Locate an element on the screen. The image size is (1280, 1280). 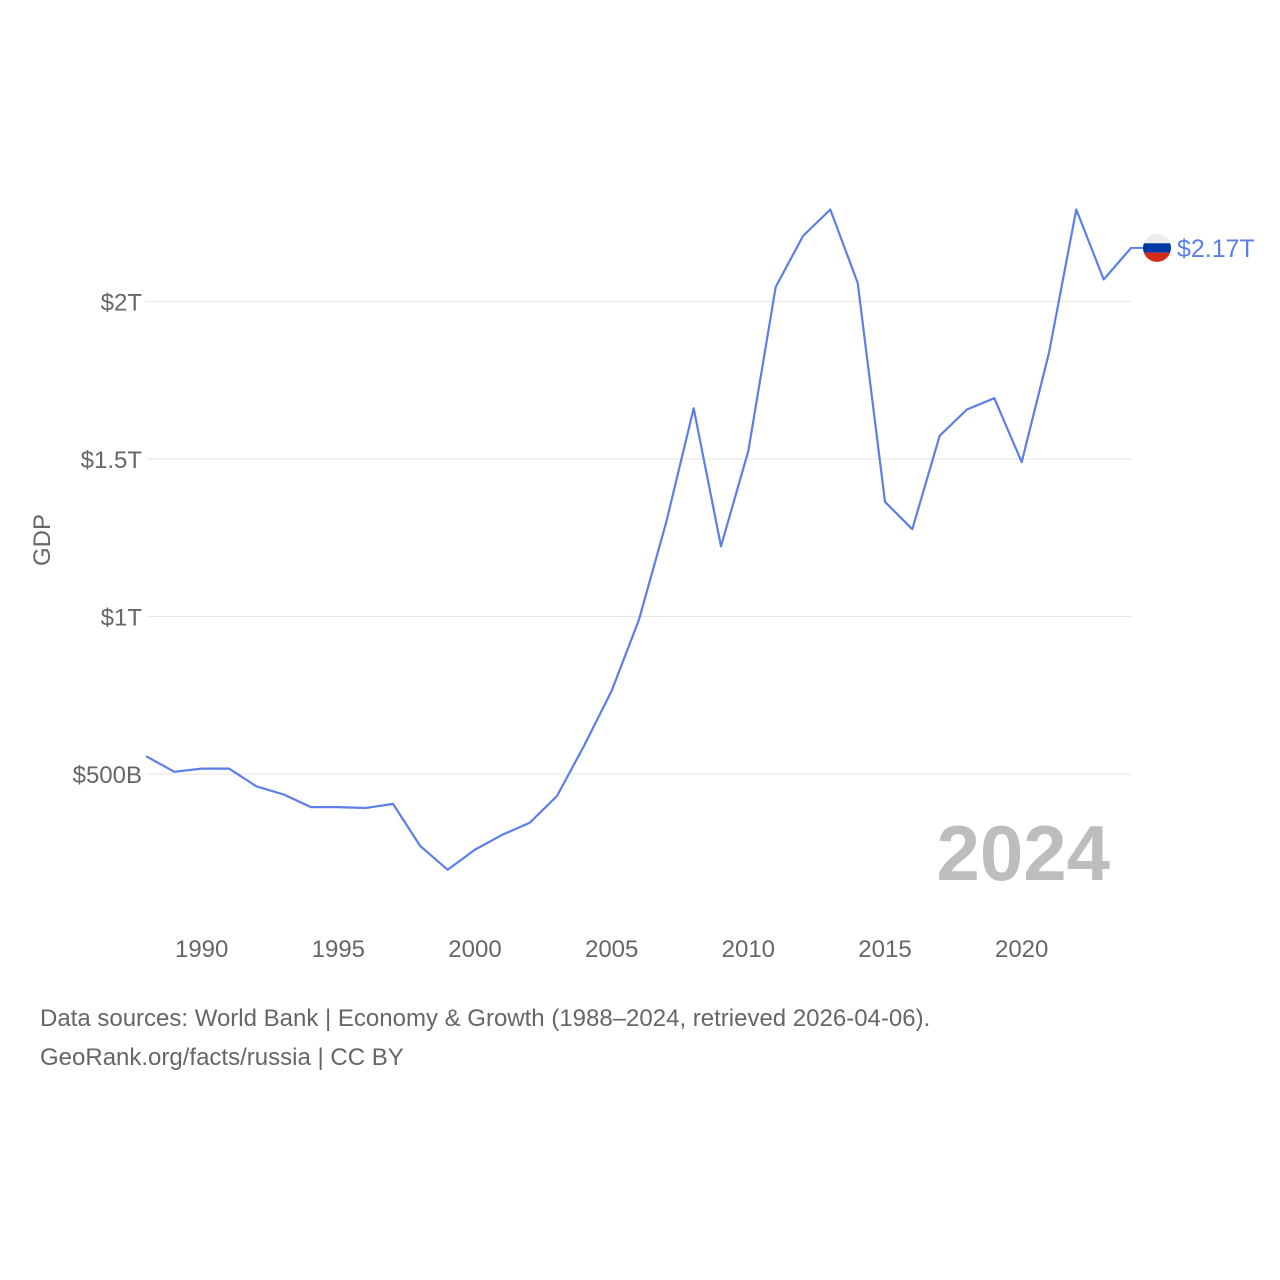
x-tick-label: 2015 is located at coordinates (884, 949).